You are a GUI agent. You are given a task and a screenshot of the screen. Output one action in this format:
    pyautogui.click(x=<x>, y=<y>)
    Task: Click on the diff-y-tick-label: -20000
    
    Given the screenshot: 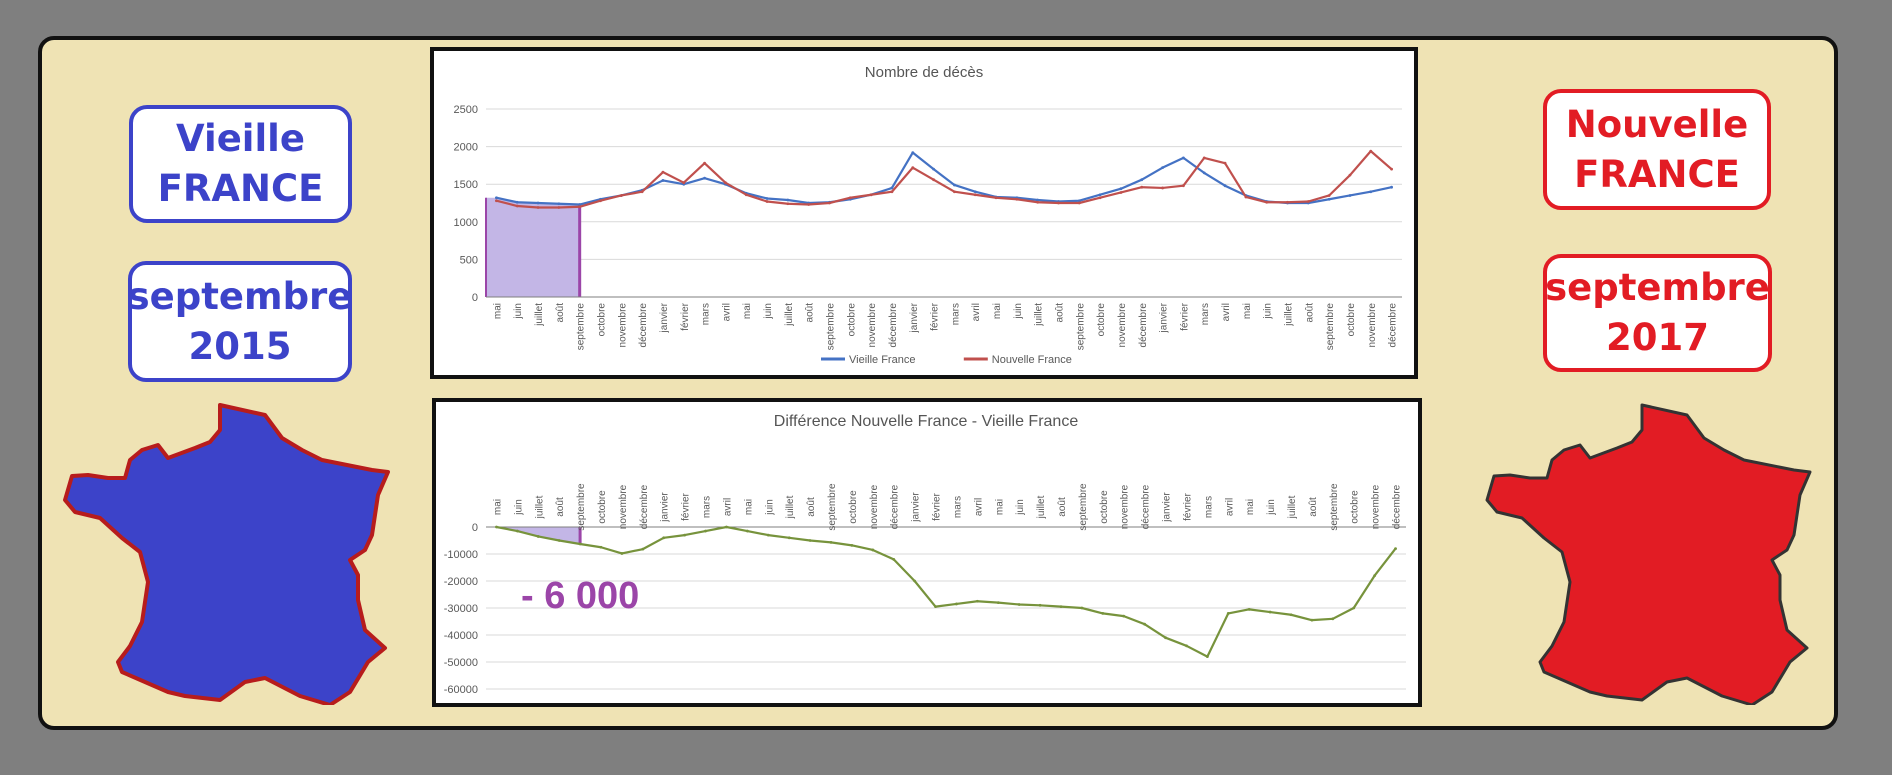 What is the action you would take?
    pyautogui.click(x=461, y=582)
    